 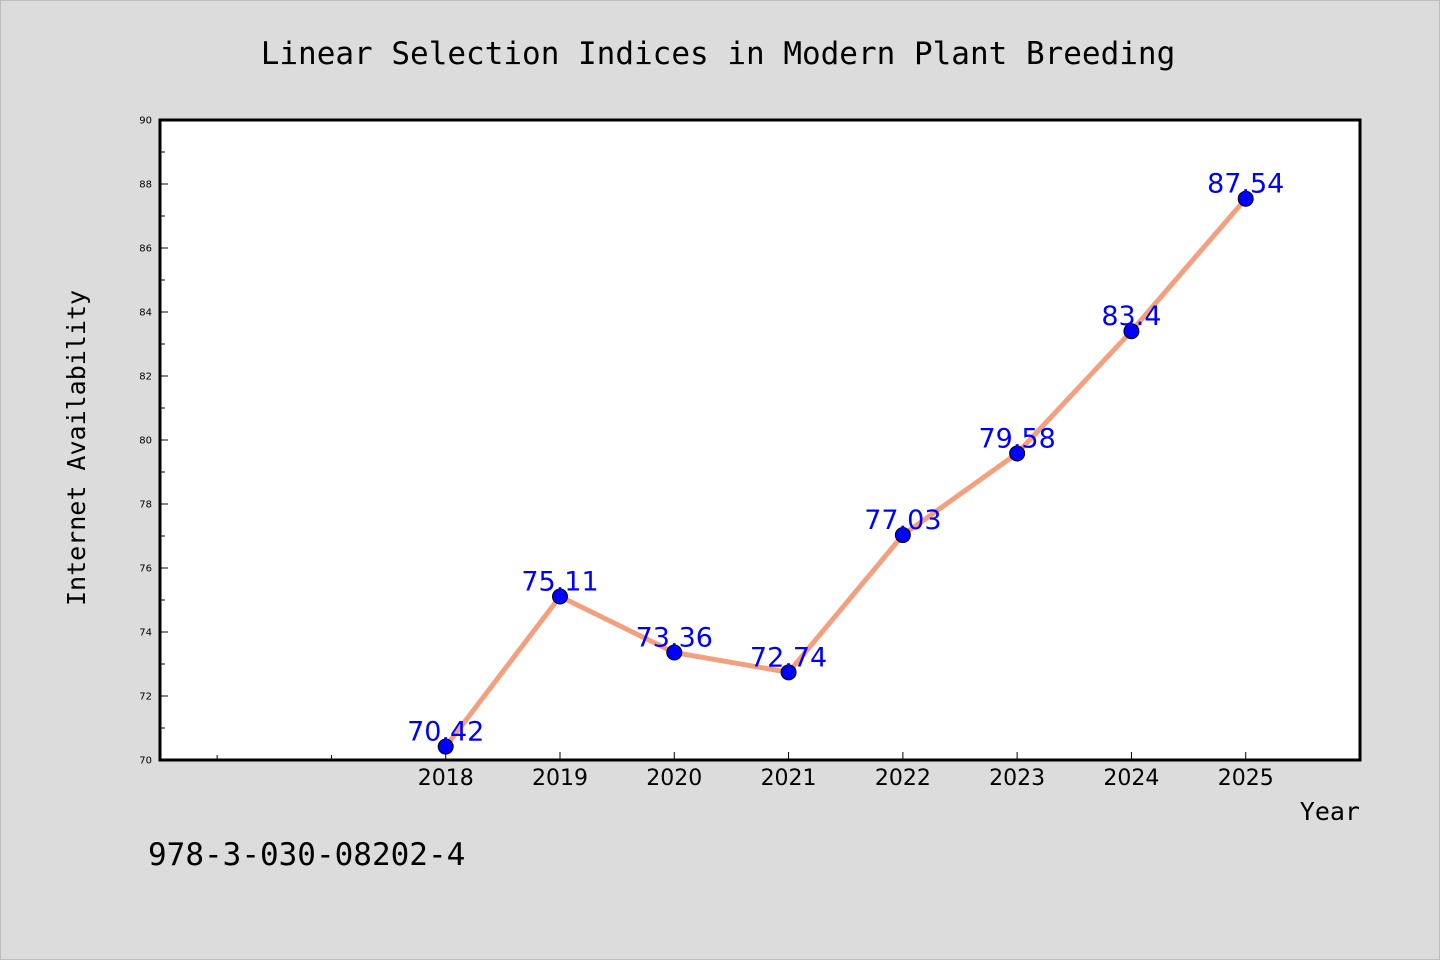 I want to click on x-tick-label: 2019, so click(x=560, y=778).